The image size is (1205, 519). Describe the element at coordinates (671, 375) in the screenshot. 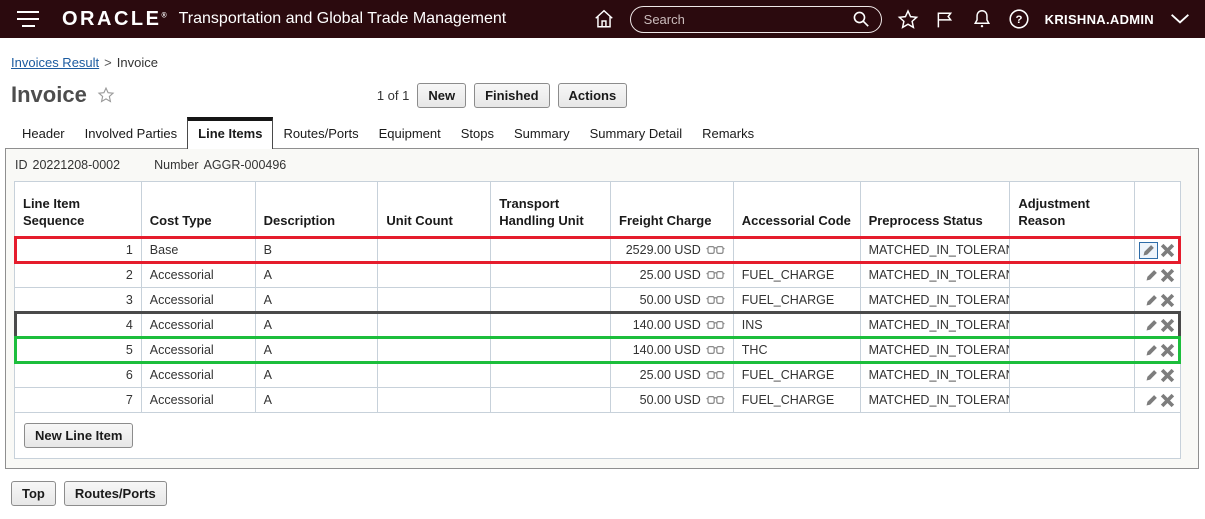

I see `cell-freight-charge: 25.00 USD` at that location.